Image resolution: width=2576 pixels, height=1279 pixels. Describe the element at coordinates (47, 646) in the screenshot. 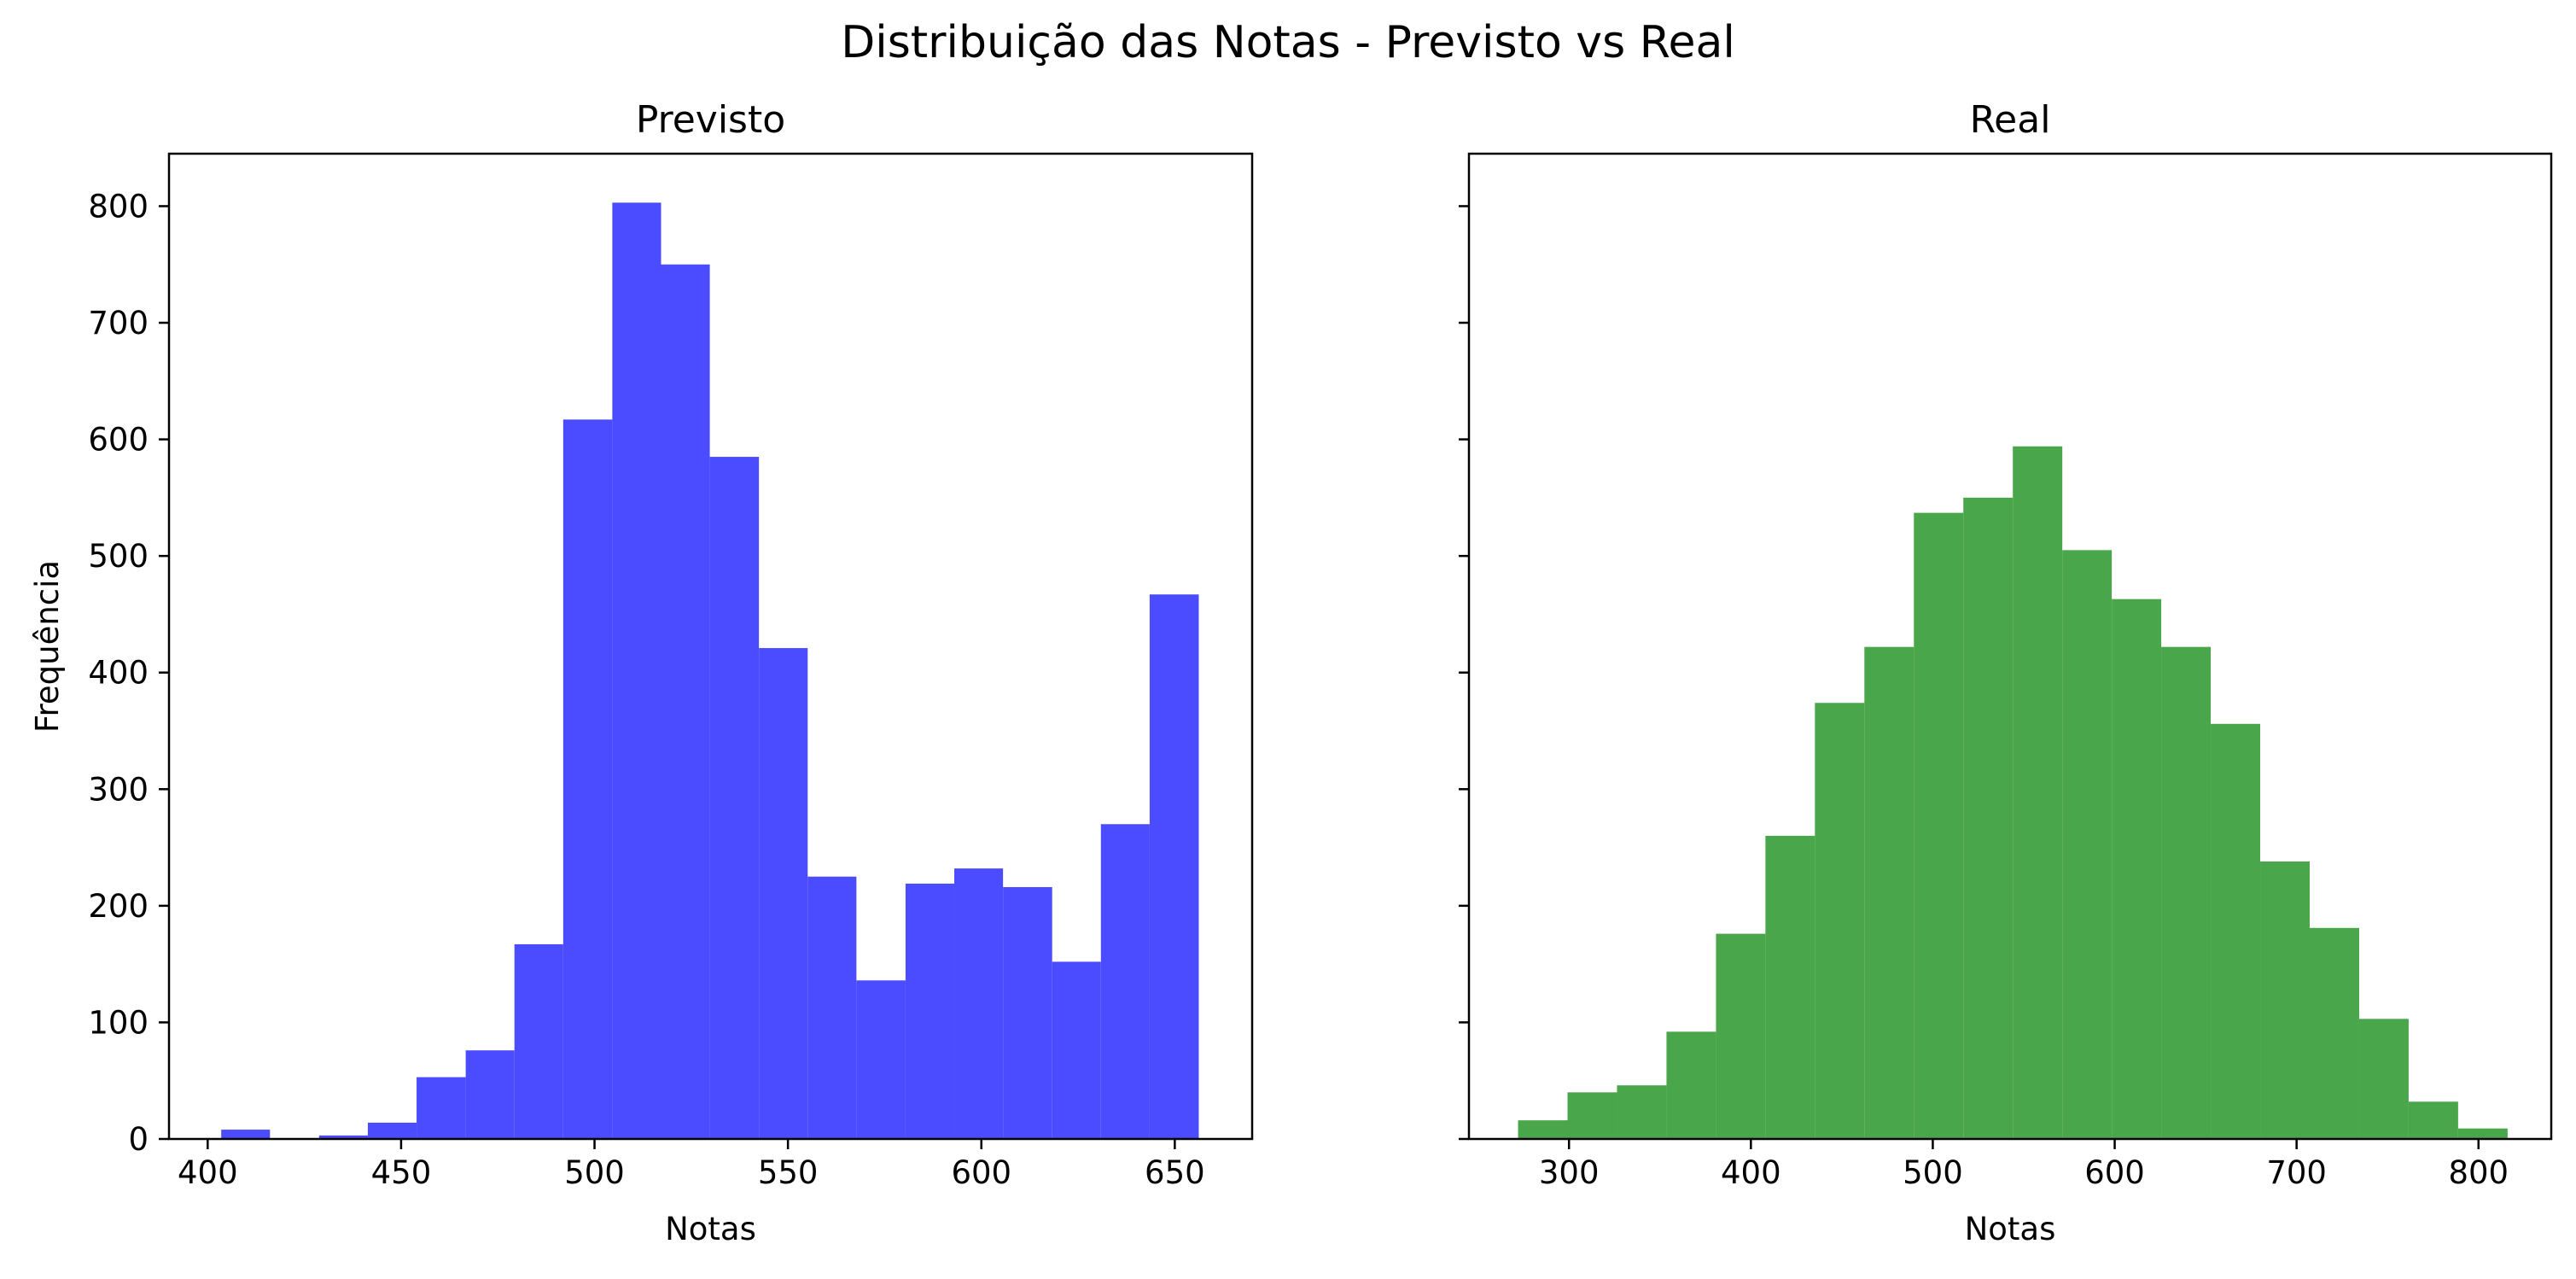

I see `previsto-ylabel: Frequência` at that location.